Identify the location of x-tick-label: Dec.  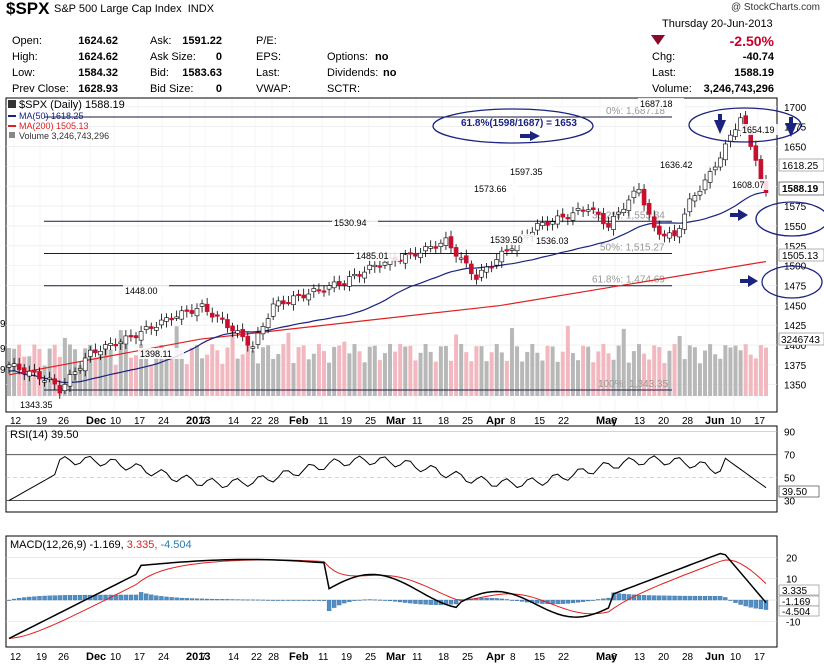
(96, 657).